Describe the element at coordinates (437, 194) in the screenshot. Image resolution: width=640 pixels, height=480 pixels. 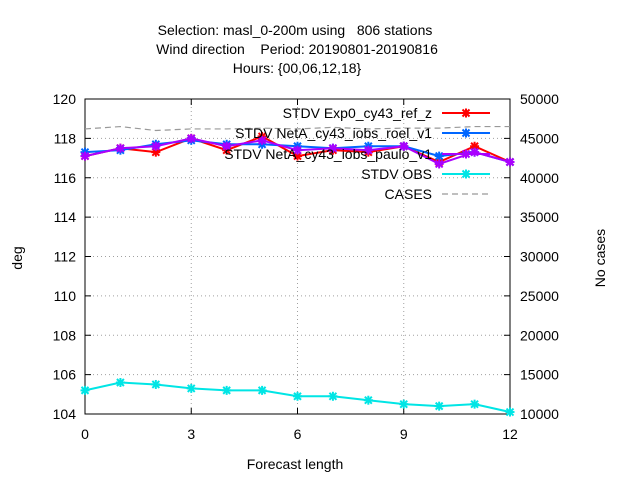
I see `legend-entry: CASES` at that location.